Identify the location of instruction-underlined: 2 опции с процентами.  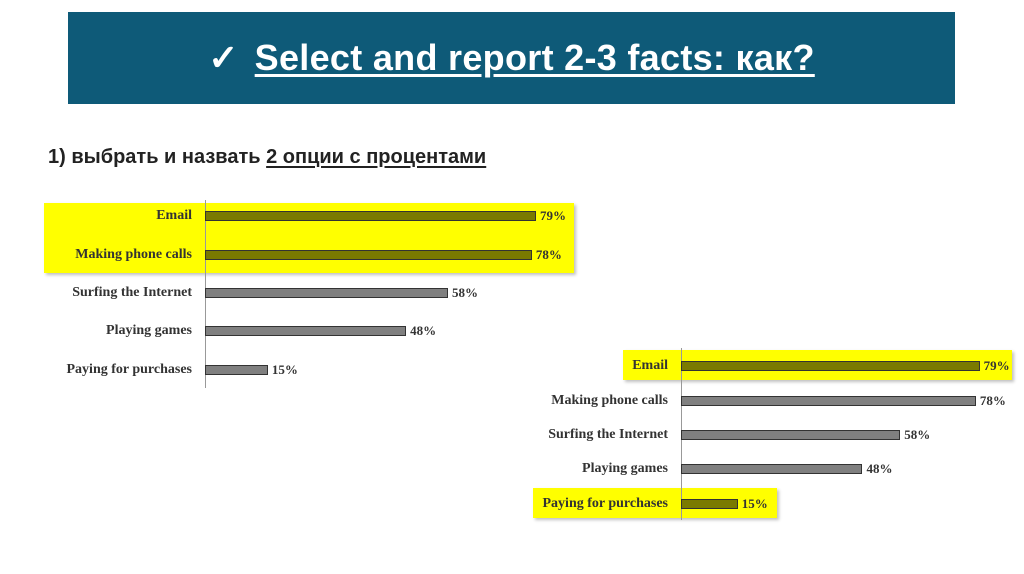
(376, 157).